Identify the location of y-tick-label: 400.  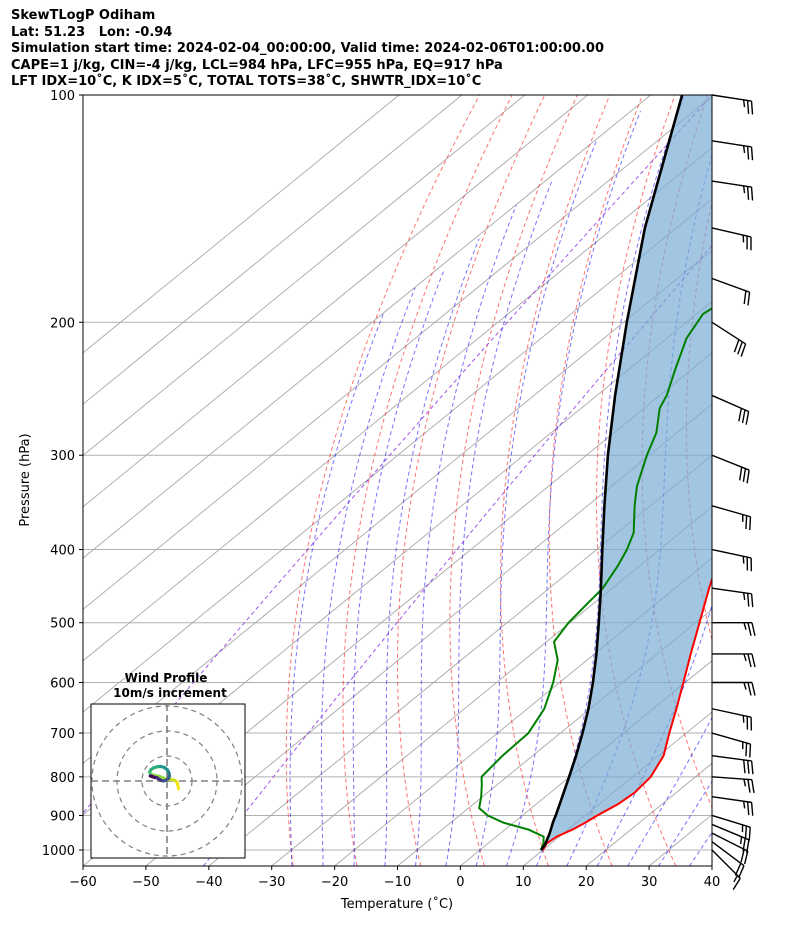
(62, 551).